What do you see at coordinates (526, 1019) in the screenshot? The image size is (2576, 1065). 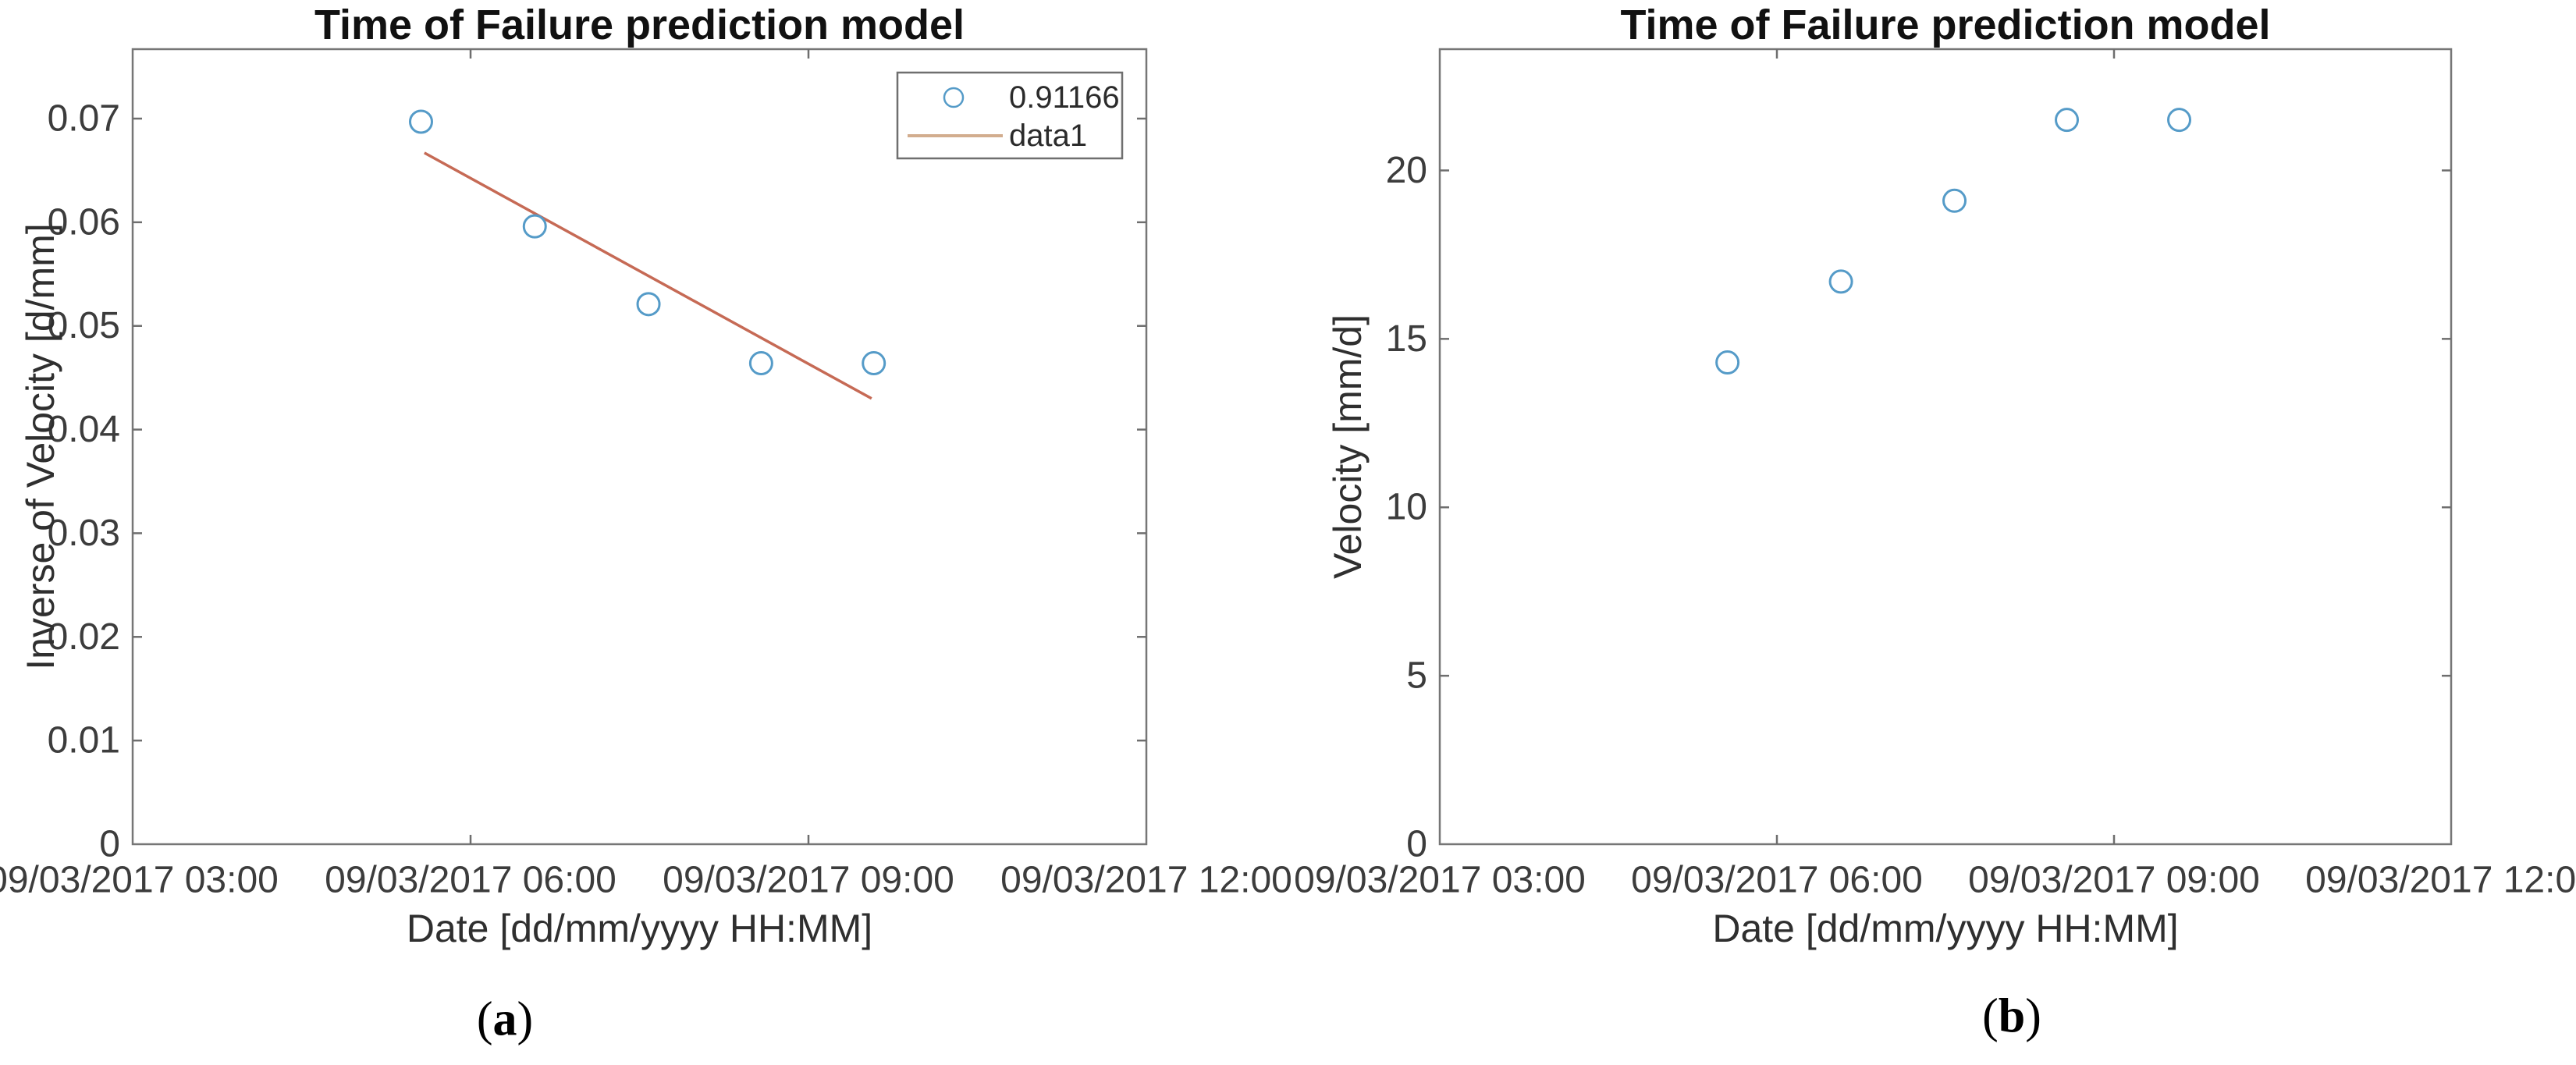 I see `caption-a-close-paren: )` at bounding box center [526, 1019].